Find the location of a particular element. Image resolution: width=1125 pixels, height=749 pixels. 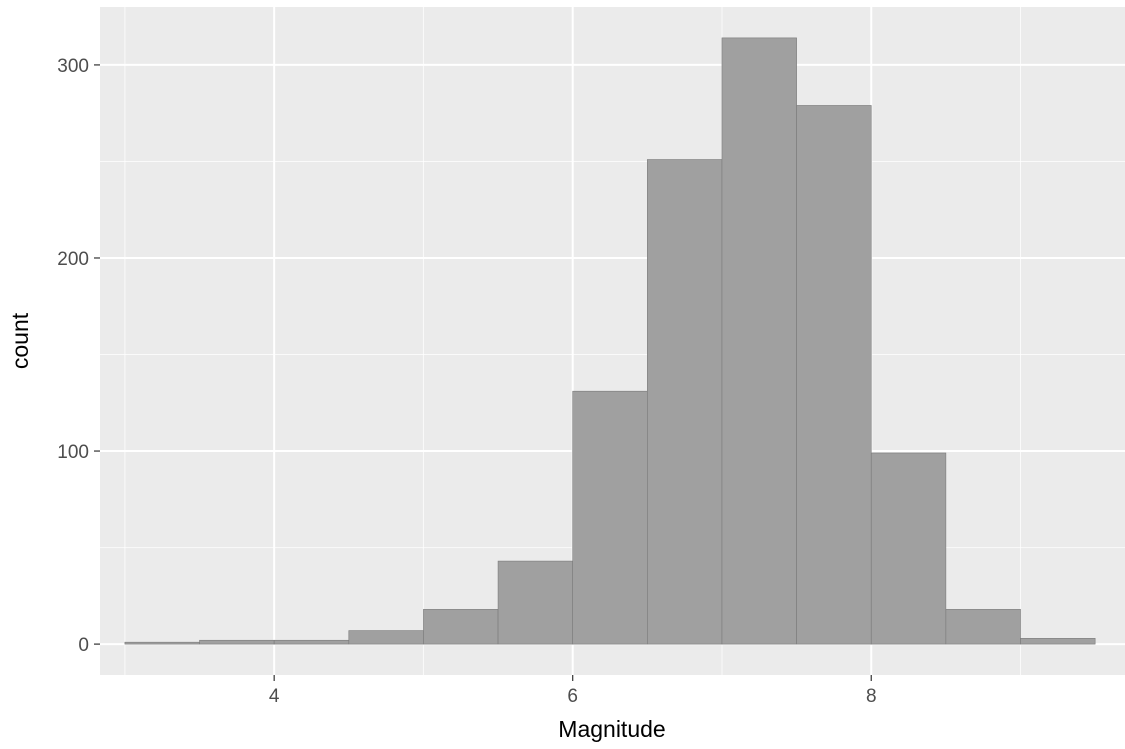

x-tick-label: 6 is located at coordinates (572, 696).